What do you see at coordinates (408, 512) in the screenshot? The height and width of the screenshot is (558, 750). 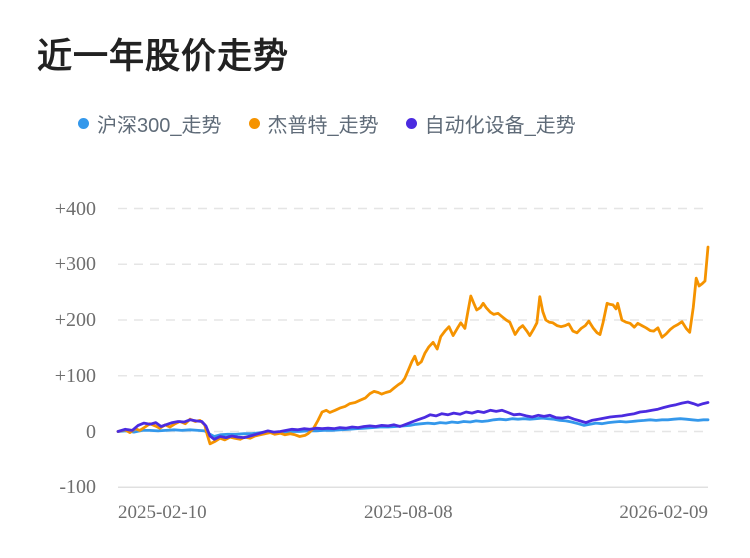 I see `x-tick-label: 2025-08-08` at bounding box center [408, 512].